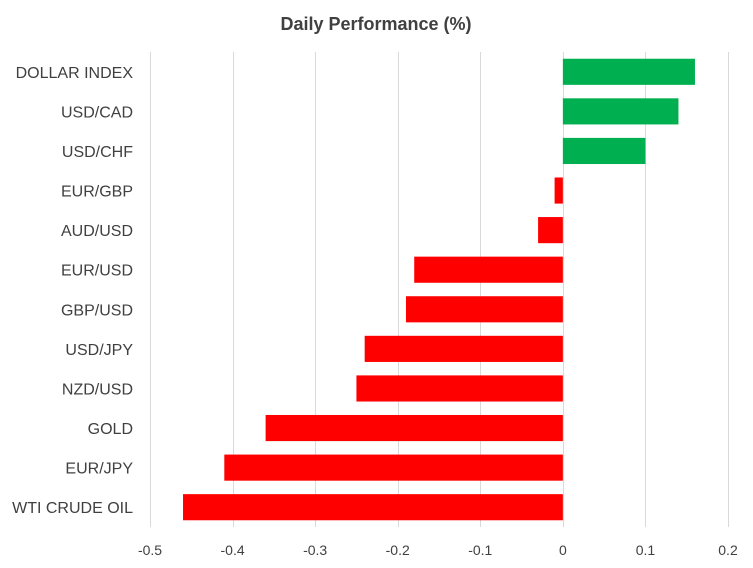 The width and height of the screenshot is (753, 568). What do you see at coordinates (97, 112) in the screenshot?
I see `category-label: USD/CAD` at bounding box center [97, 112].